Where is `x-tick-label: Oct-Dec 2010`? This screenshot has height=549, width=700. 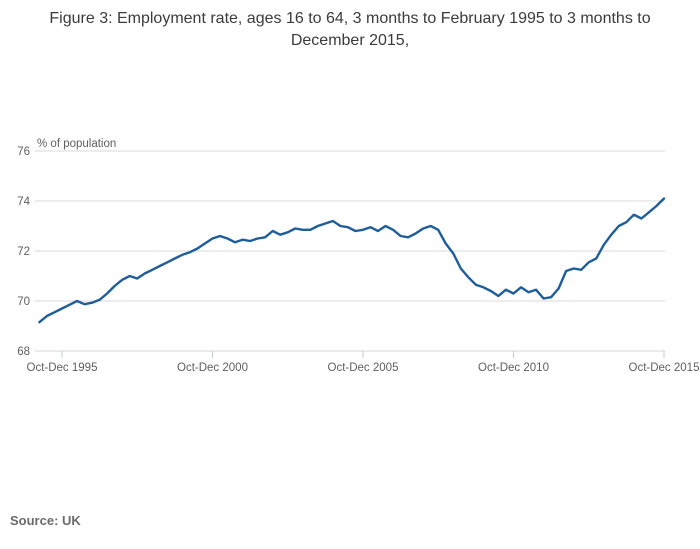
x-tick-label: Oct-Dec 2010 is located at coordinates (513, 368).